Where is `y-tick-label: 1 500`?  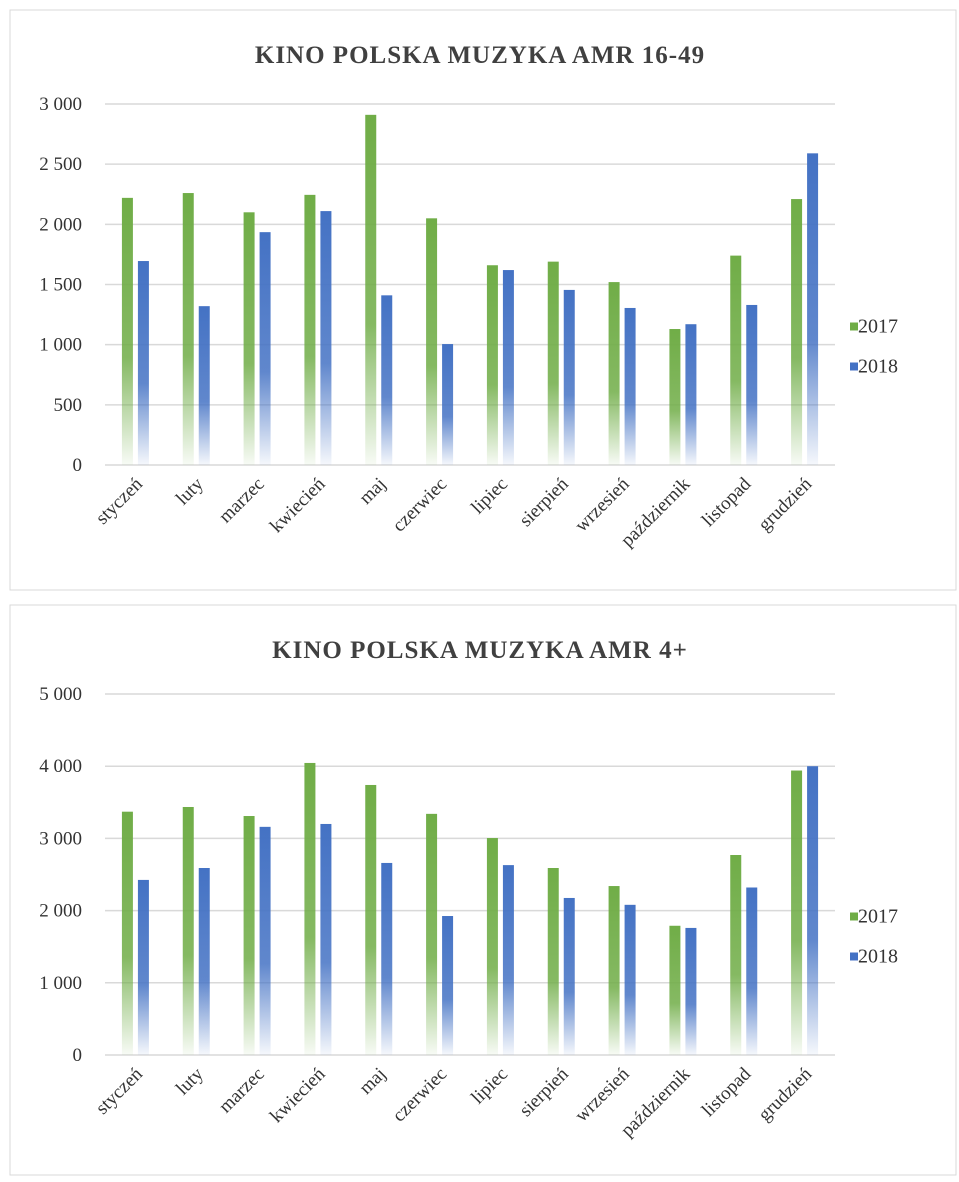
y-tick-label: 1 500 is located at coordinates (60, 285).